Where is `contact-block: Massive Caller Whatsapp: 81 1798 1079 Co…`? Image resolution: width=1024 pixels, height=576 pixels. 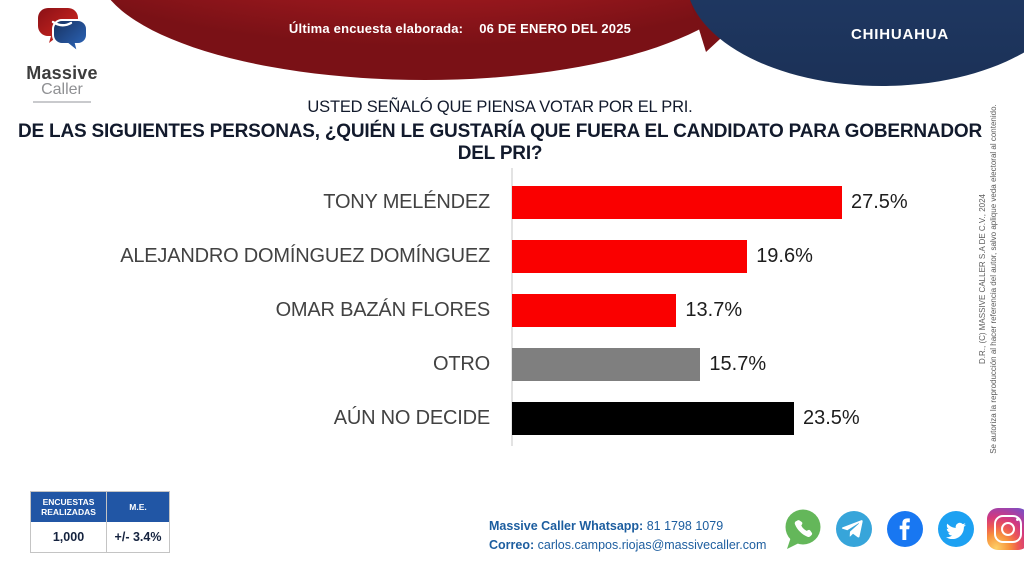 contact-block: Massive Caller Whatsapp: 81 1798 1079 Co… is located at coordinates (627, 536).